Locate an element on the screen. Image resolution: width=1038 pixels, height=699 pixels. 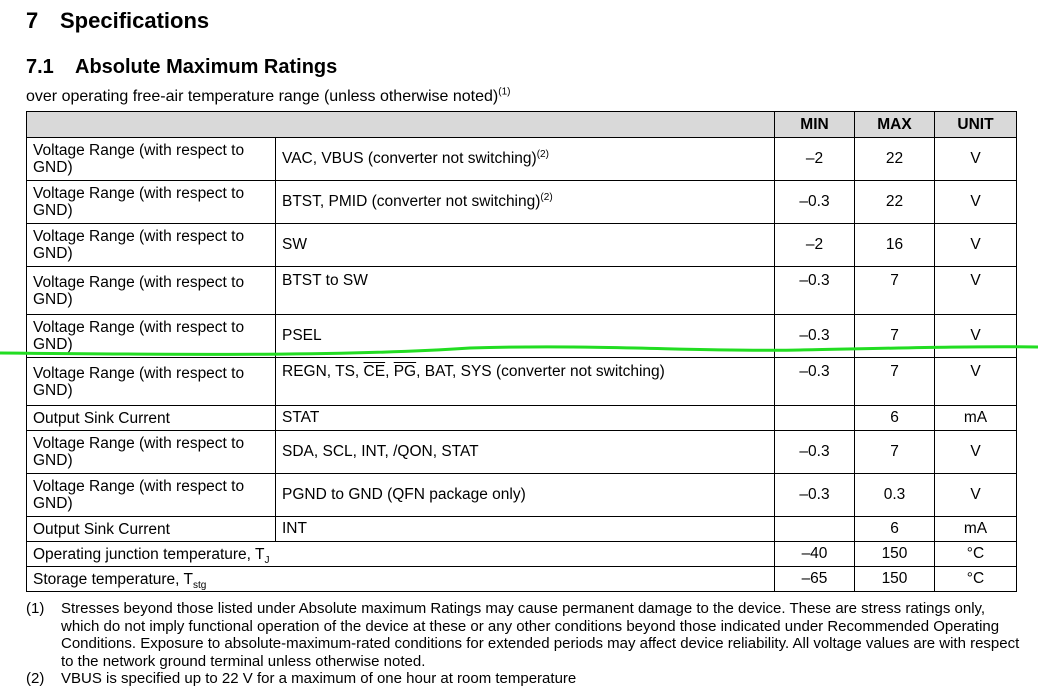
condition-text-c: , BAT, SYS (converter not switching) is located at coordinates (540, 371).